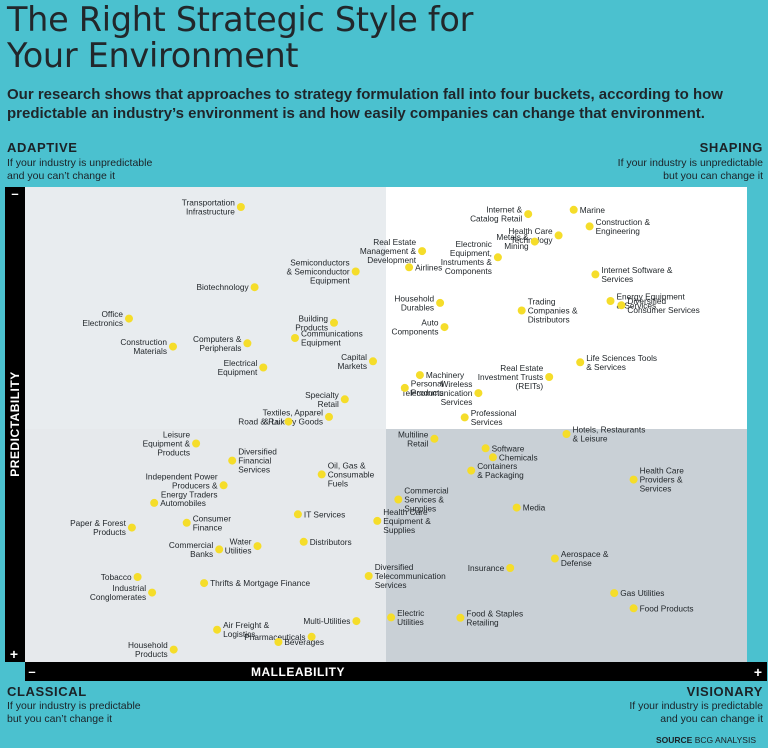 Image resolution: width=768 pixels, height=748 pixels. I want to click on data-point: Energy Equipment & Services, so click(645, 301).